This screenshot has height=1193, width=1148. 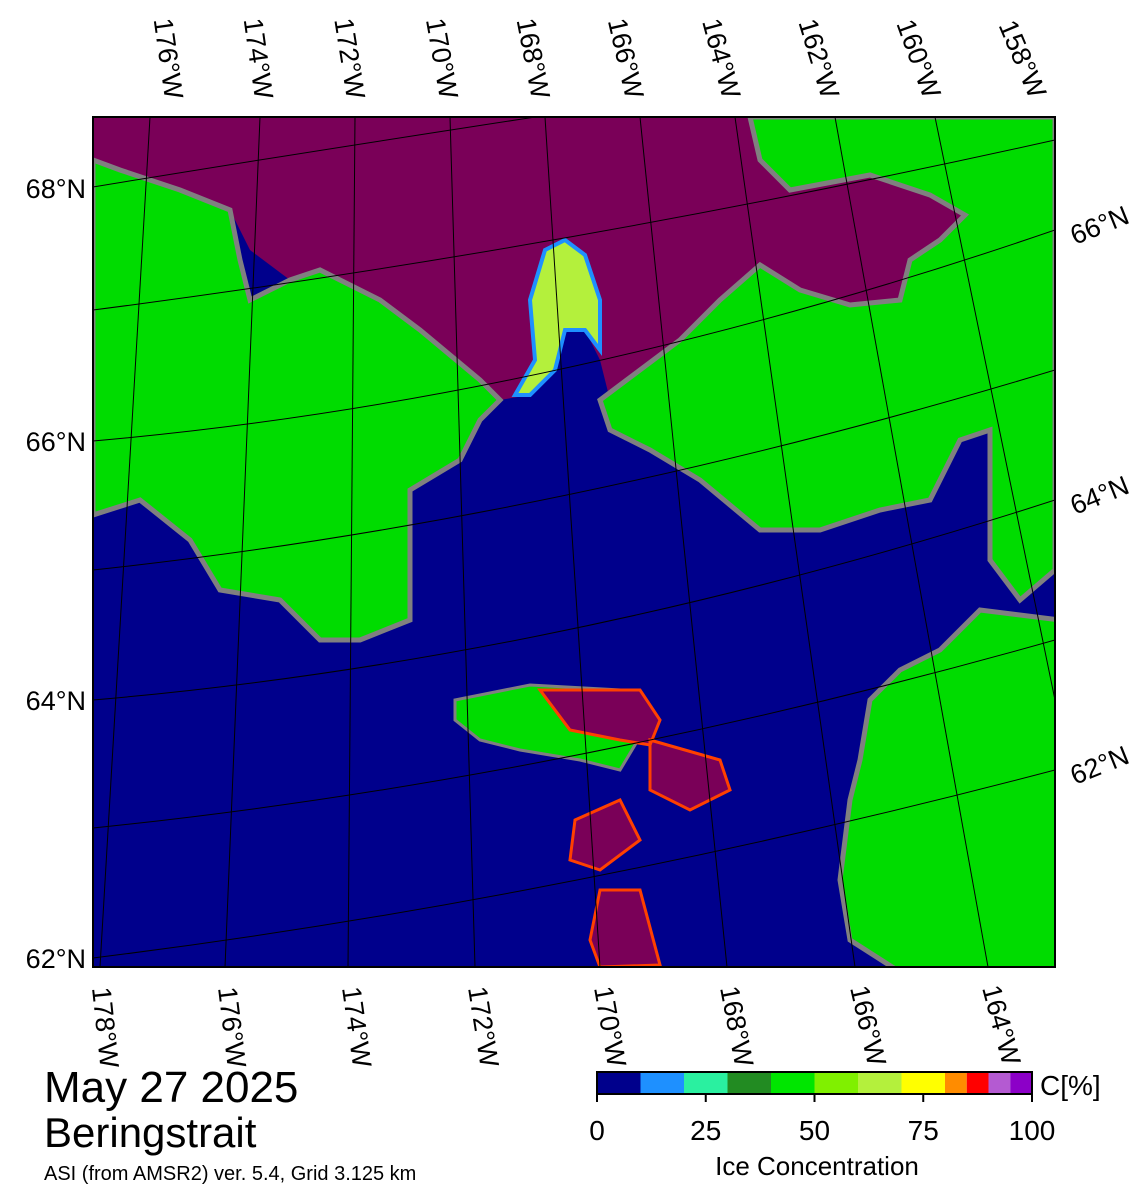 What do you see at coordinates (150, 1132) in the screenshot?
I see `region: Beringstrait` at bounding box center [150, 1132].